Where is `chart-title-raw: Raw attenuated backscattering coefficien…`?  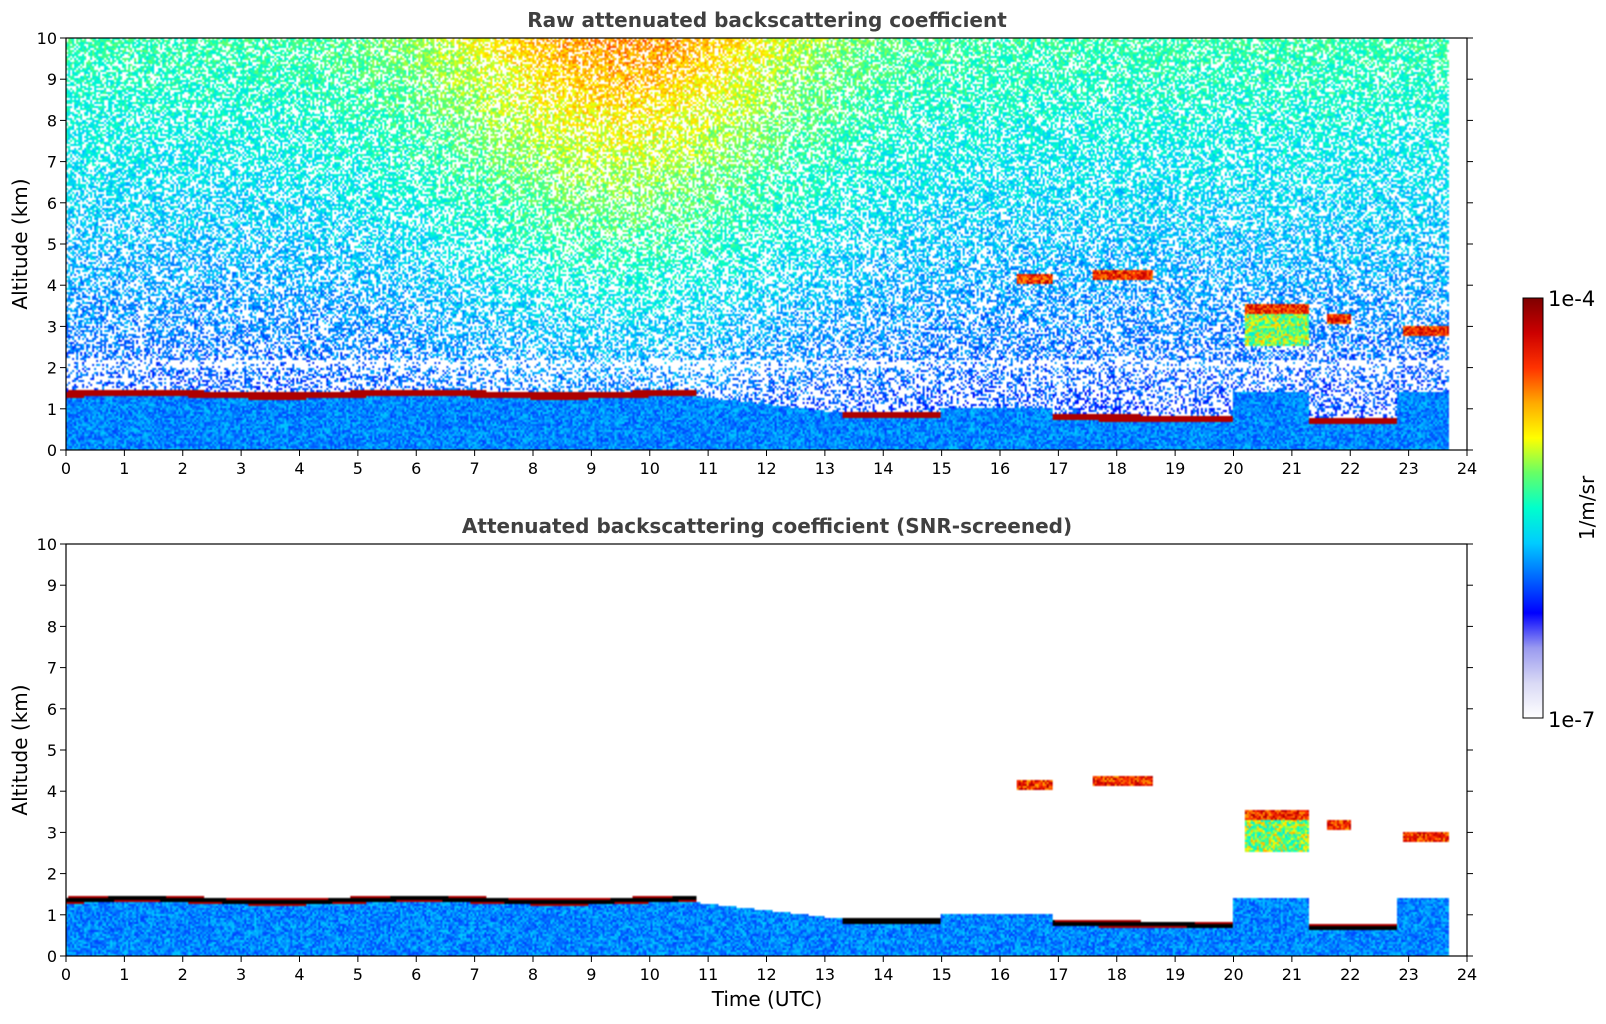
chart-title-raw: Raw attenuated backscattering coefficien… is located at coordinates (767, 20).